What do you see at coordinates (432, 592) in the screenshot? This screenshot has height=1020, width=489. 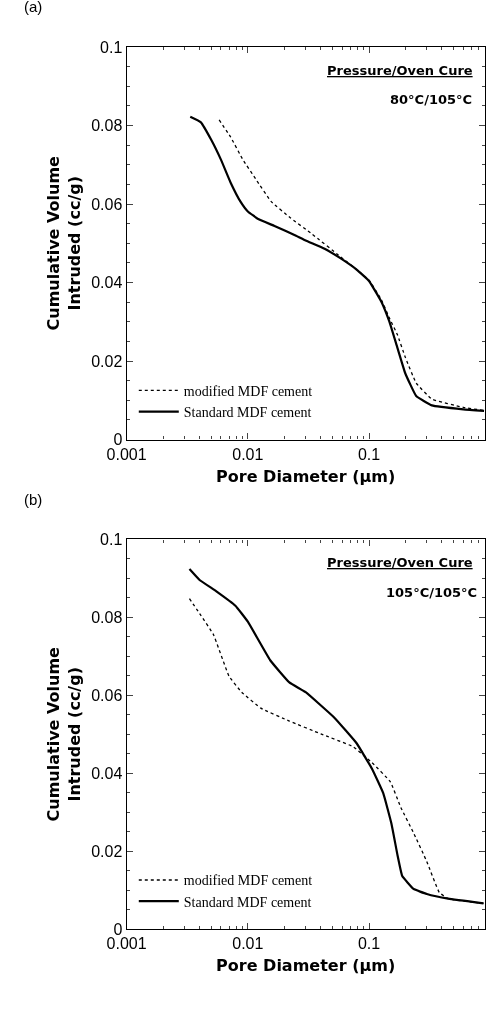 I see `annotation: 105°C/105°C` at bounding box center [432, 592].